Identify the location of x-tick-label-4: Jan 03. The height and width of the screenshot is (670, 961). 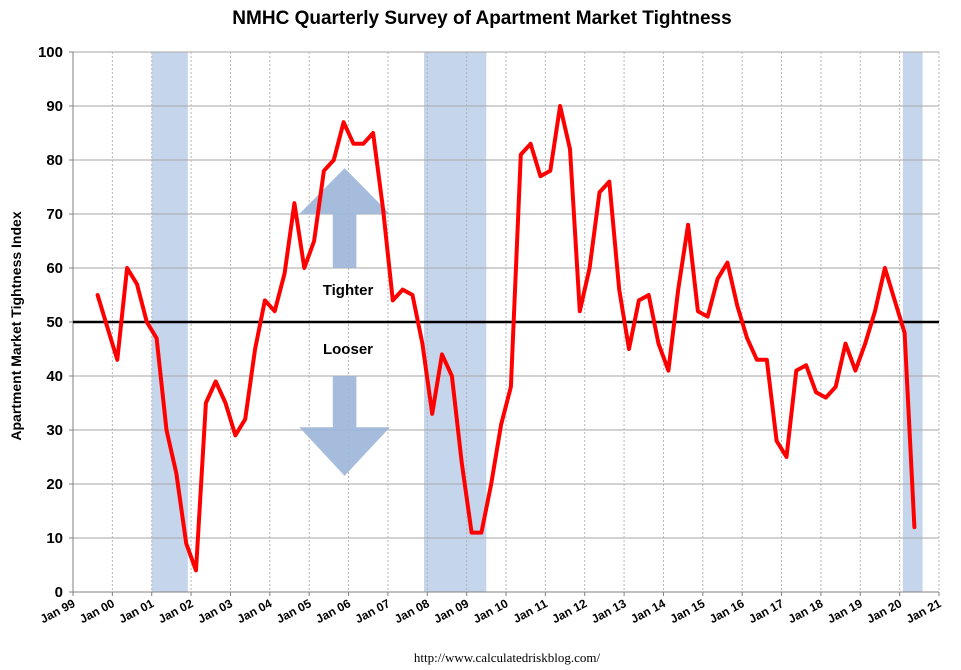
(215, 611).